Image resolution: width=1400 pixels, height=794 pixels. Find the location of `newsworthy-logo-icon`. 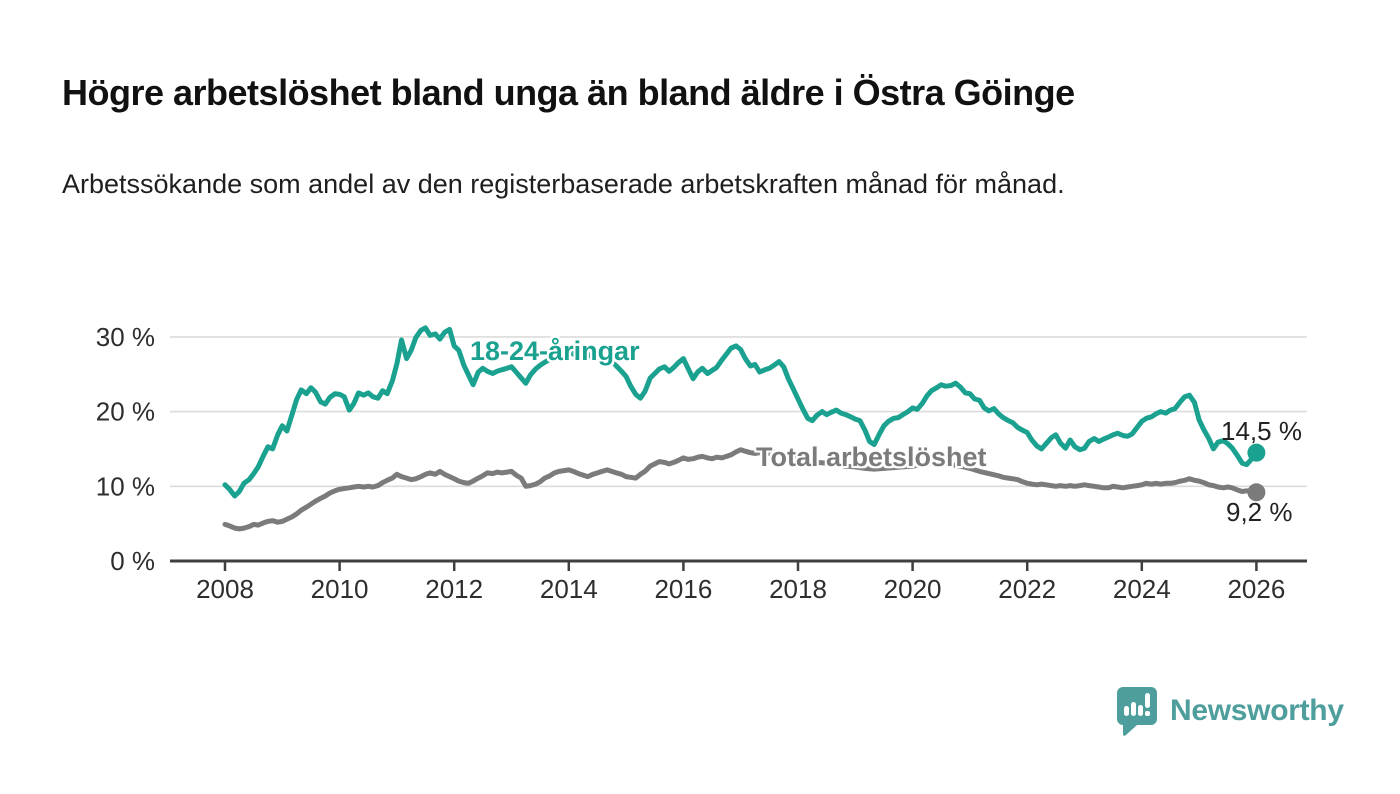

newsworthy-logo-icon is located at coordinates (1137, 711).